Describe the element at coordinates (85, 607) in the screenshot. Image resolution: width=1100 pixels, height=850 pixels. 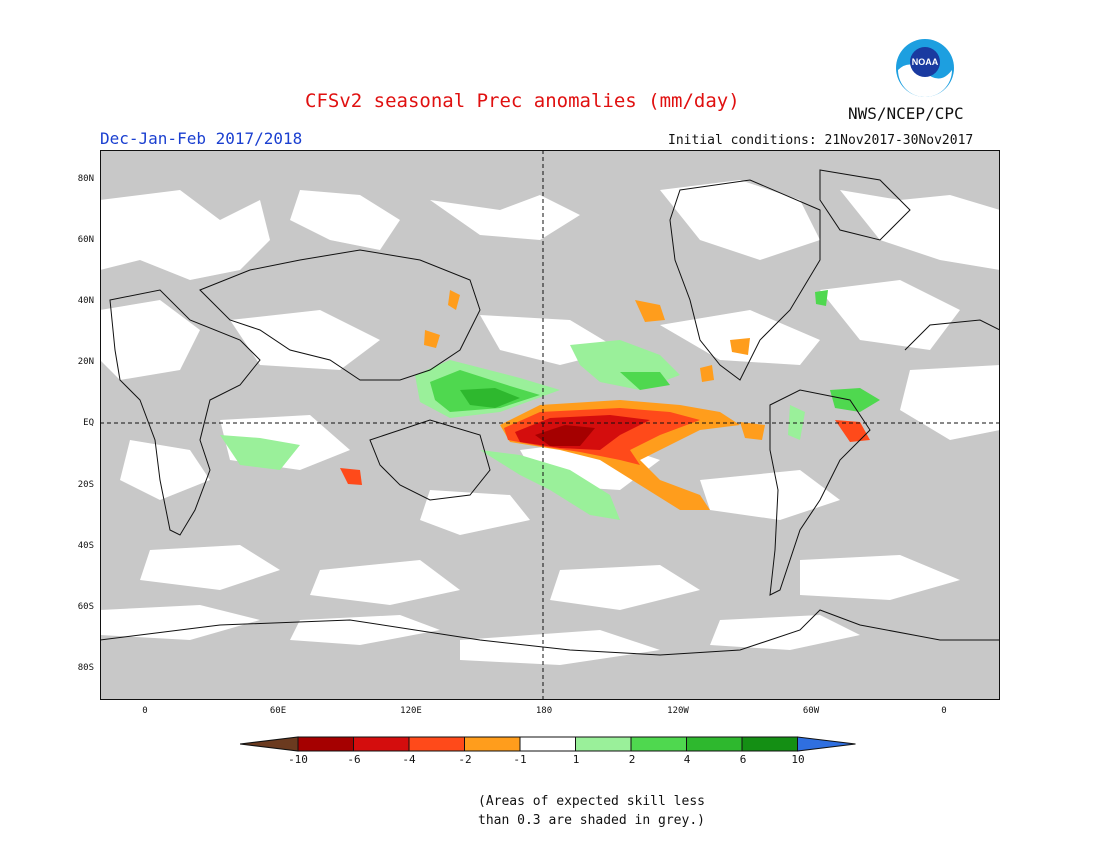
I see `lat-label: 60S` at that location.